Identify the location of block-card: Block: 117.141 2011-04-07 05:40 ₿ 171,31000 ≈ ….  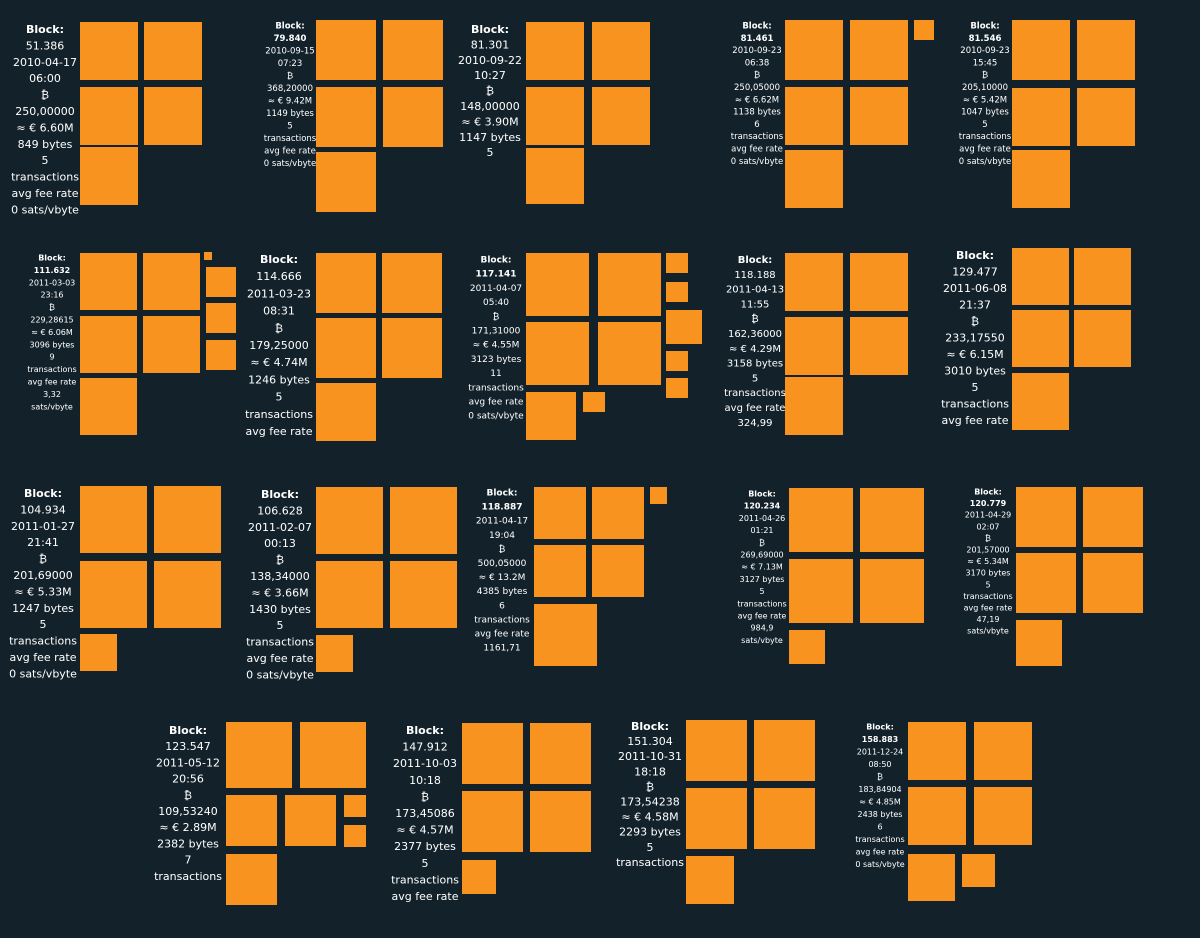
(585, 346).